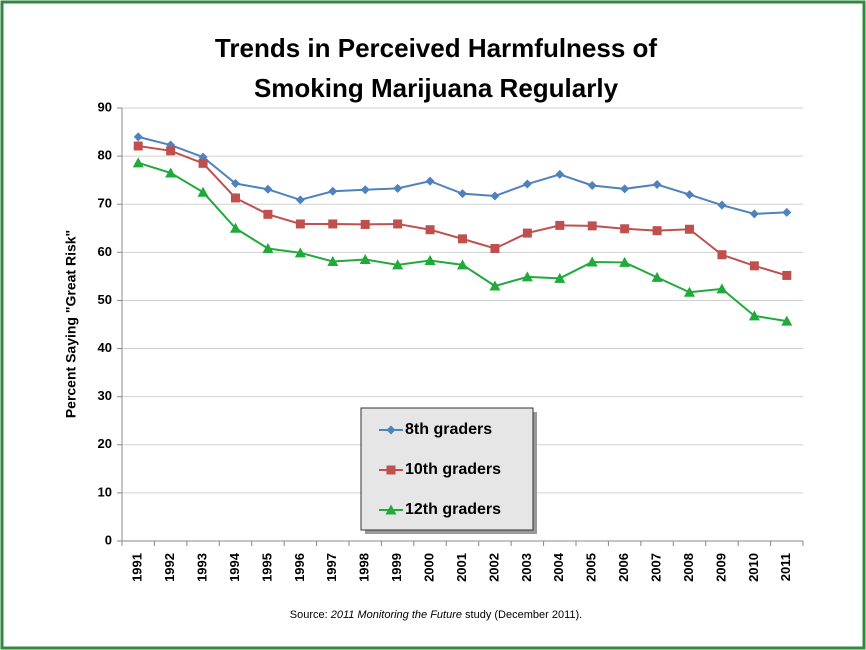 The image size is (866, 650). I want to click on x-tick-label: 1998, so click(364, 567).